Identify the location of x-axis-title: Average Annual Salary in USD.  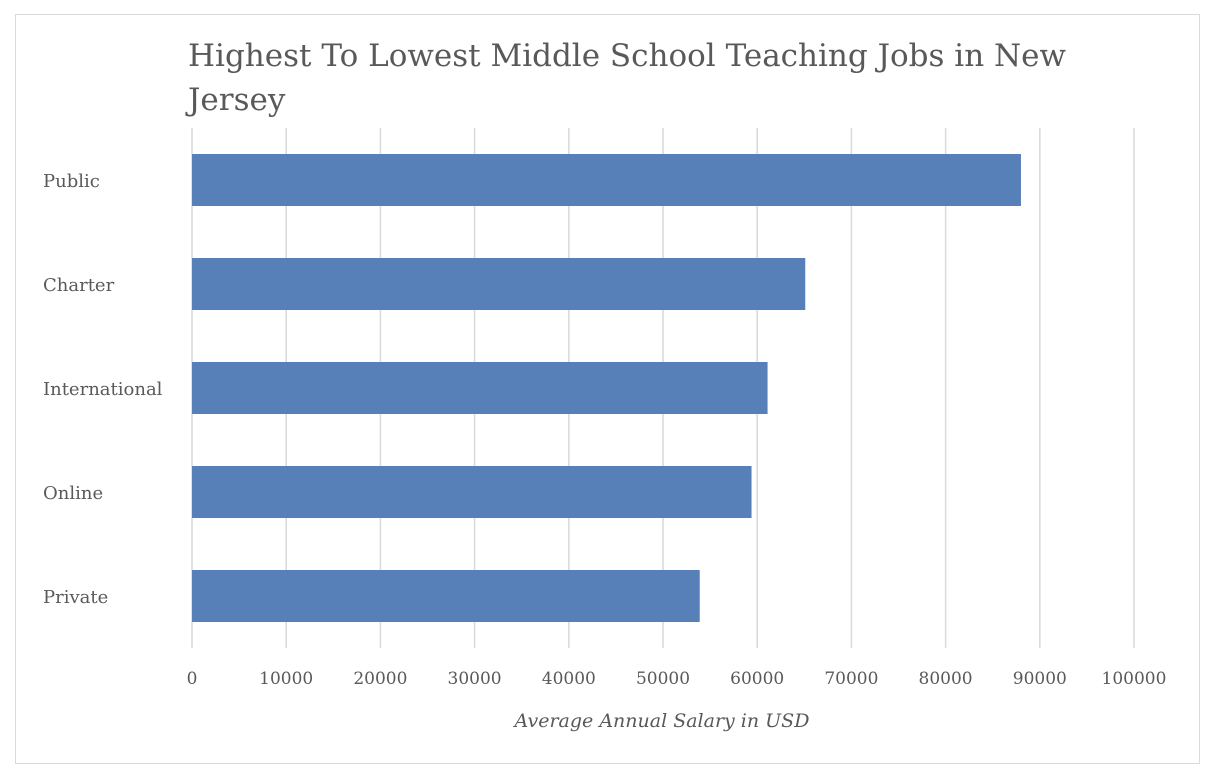
(661, 721).